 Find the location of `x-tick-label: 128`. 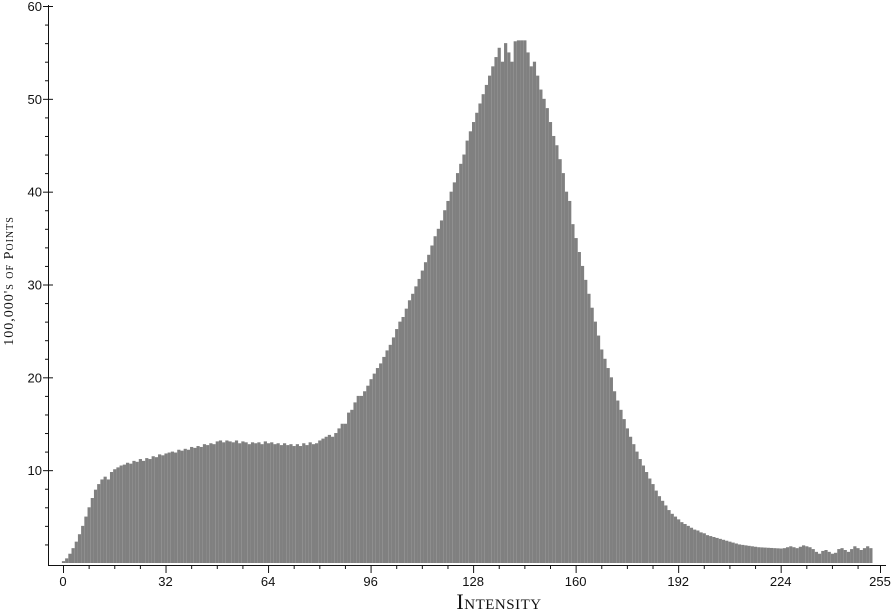

x-tick-label: 128 is located at coordinates (473, 581).